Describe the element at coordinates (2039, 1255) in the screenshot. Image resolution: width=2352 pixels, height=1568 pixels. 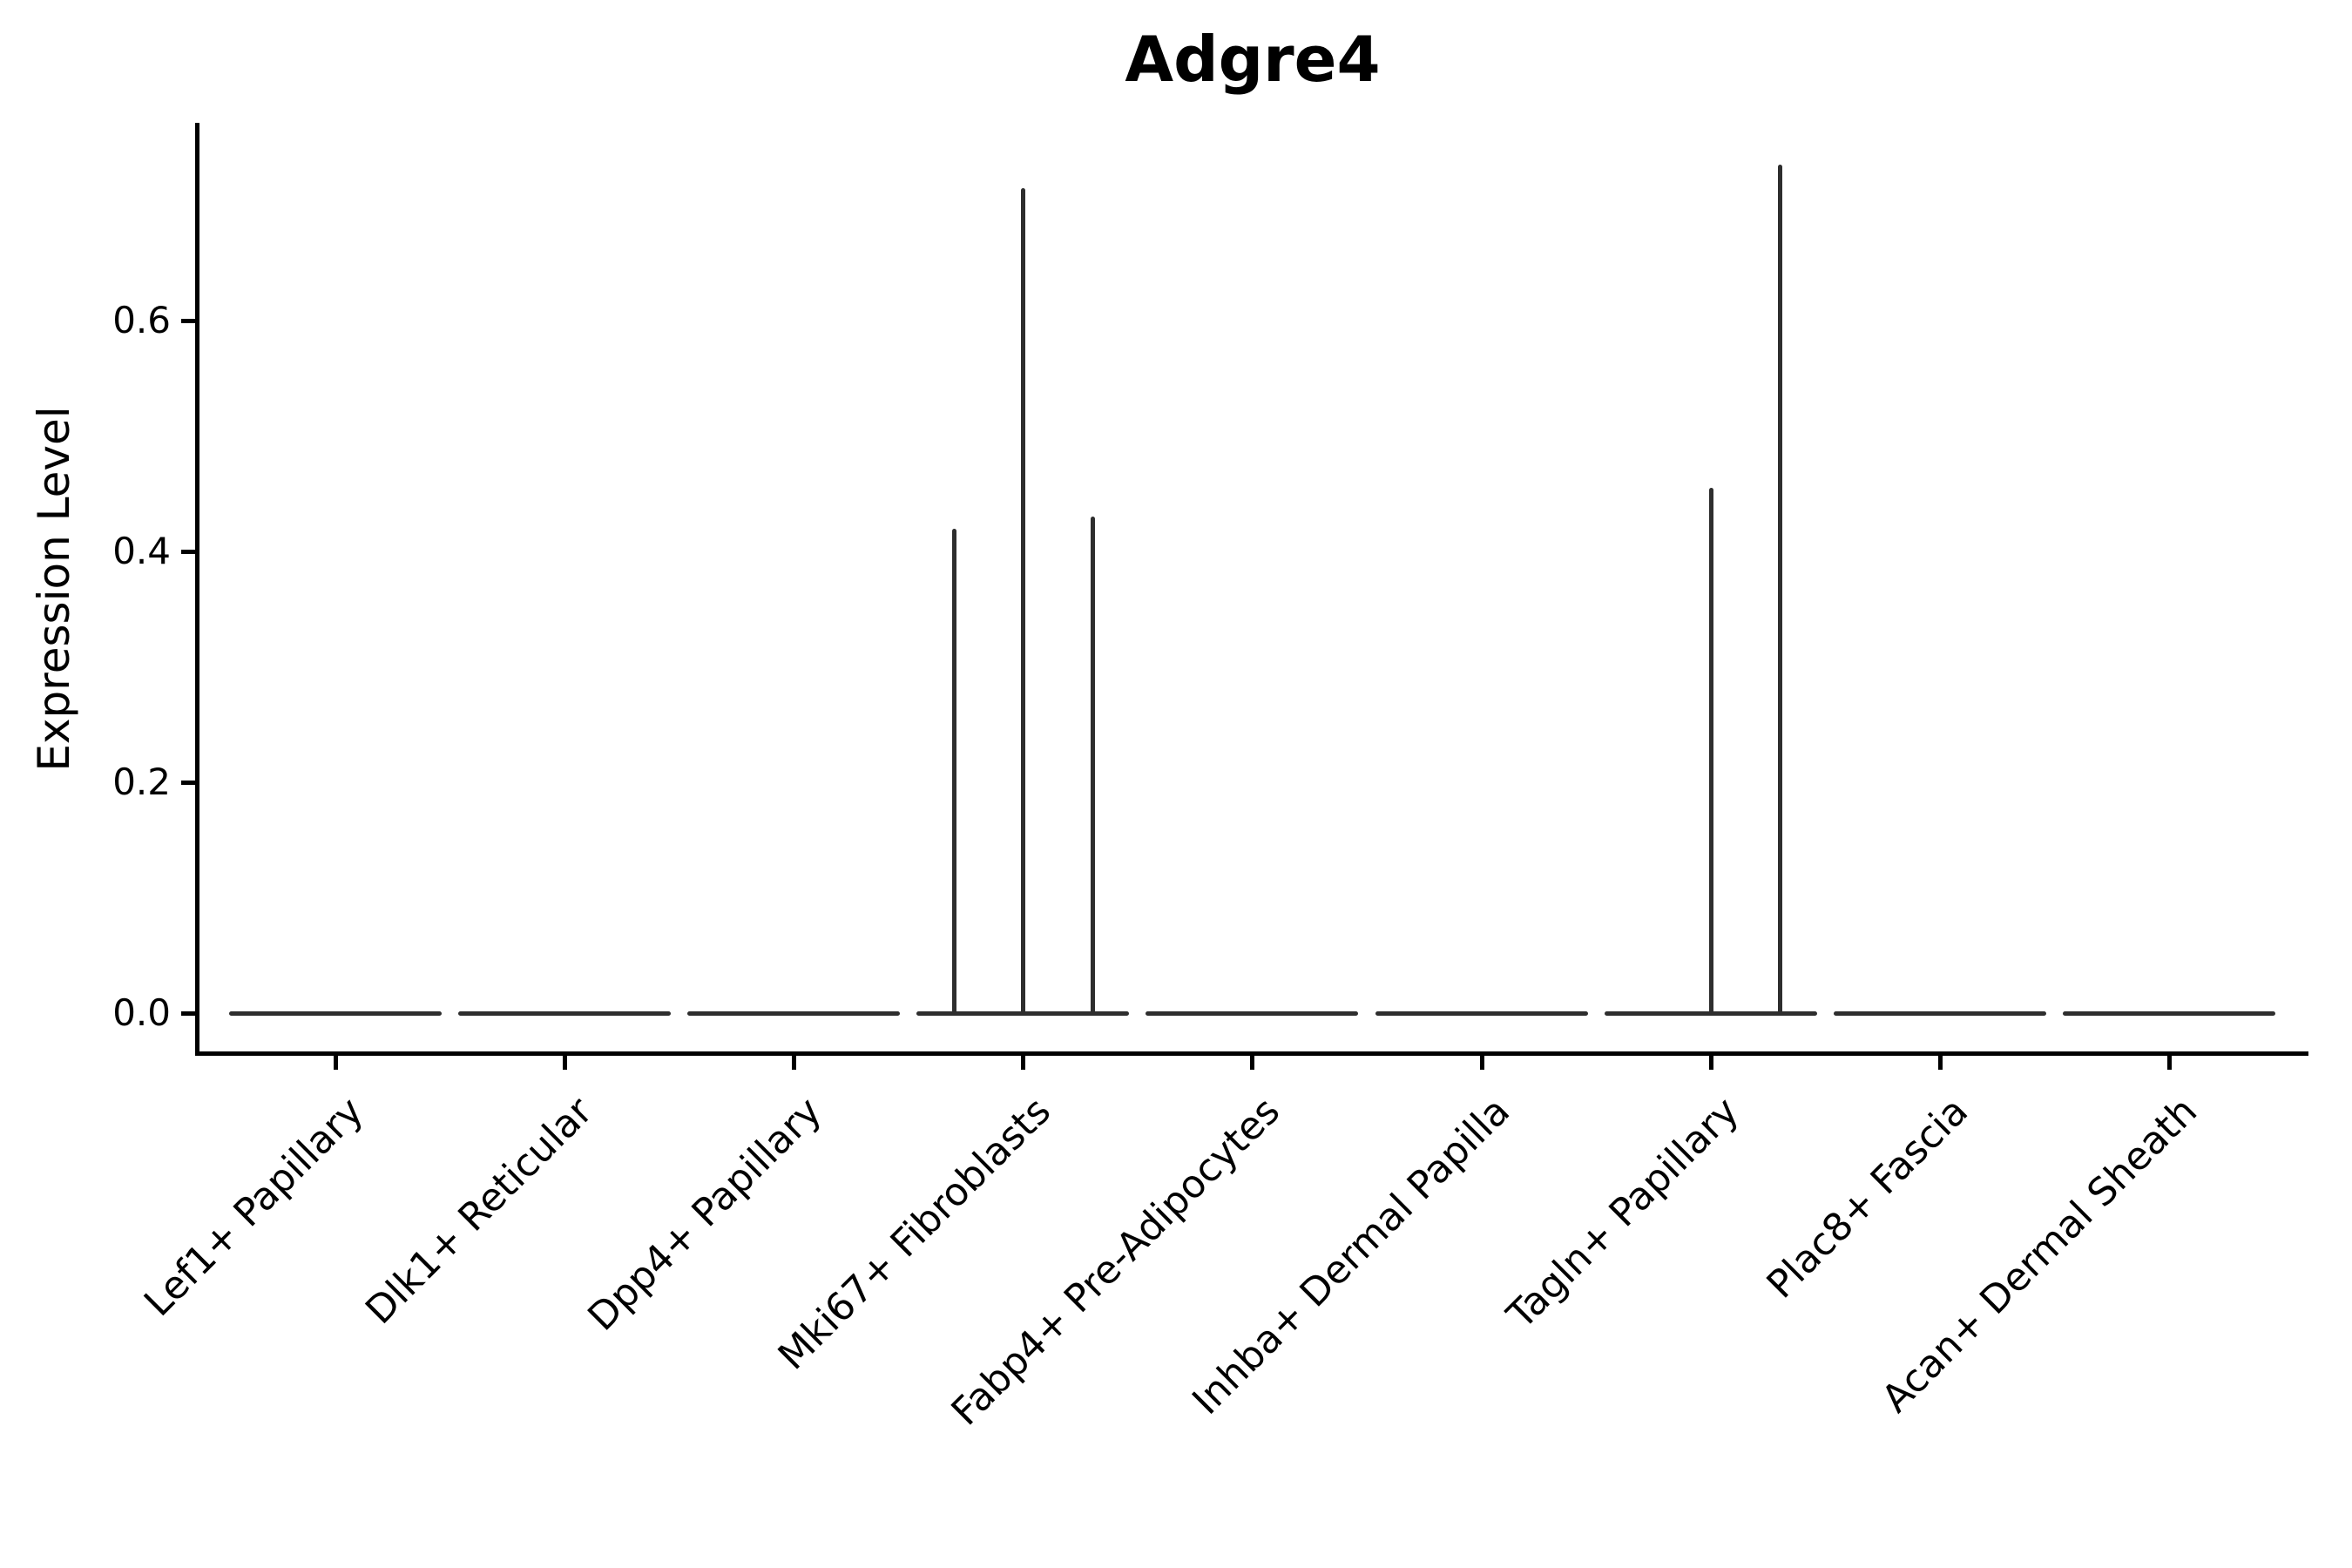
I see `x-tick-label: Acan+ Dermal Sheath` at that location.